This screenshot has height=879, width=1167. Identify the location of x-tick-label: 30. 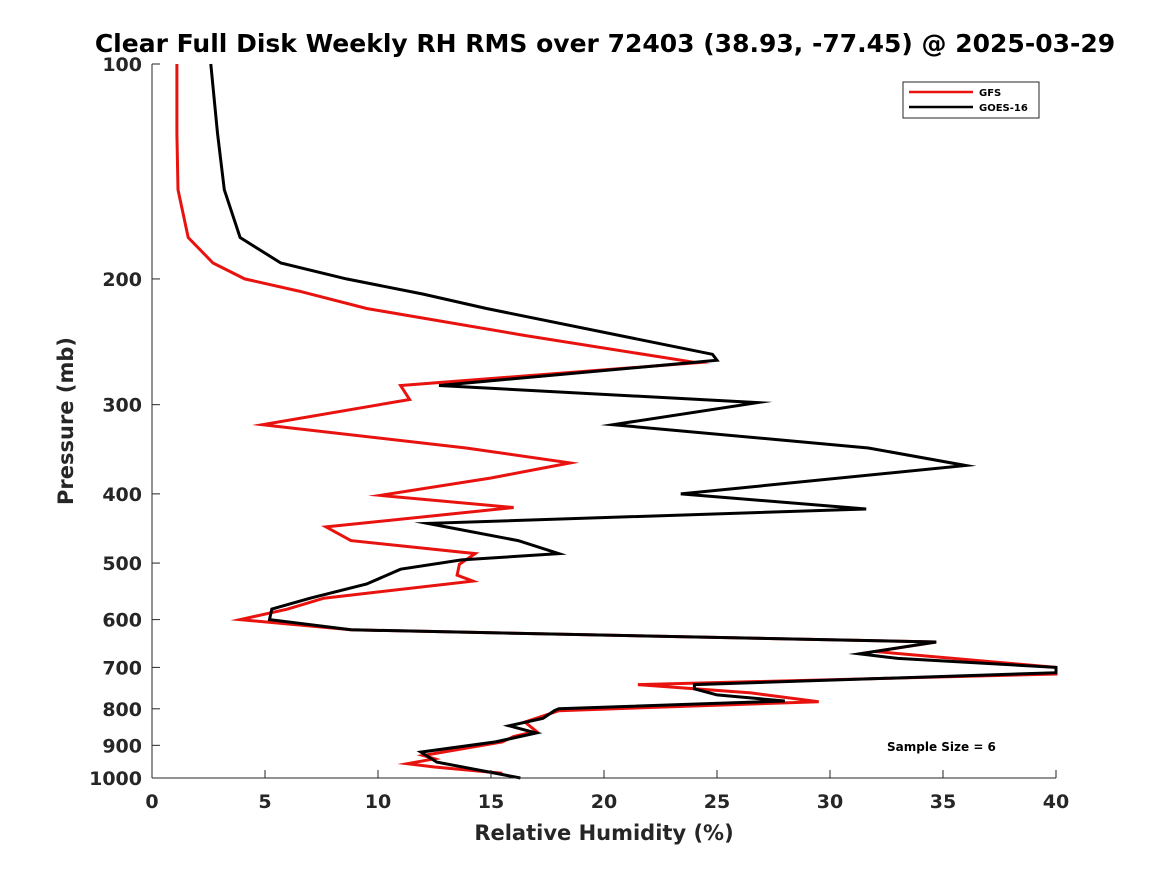
(830, 802).